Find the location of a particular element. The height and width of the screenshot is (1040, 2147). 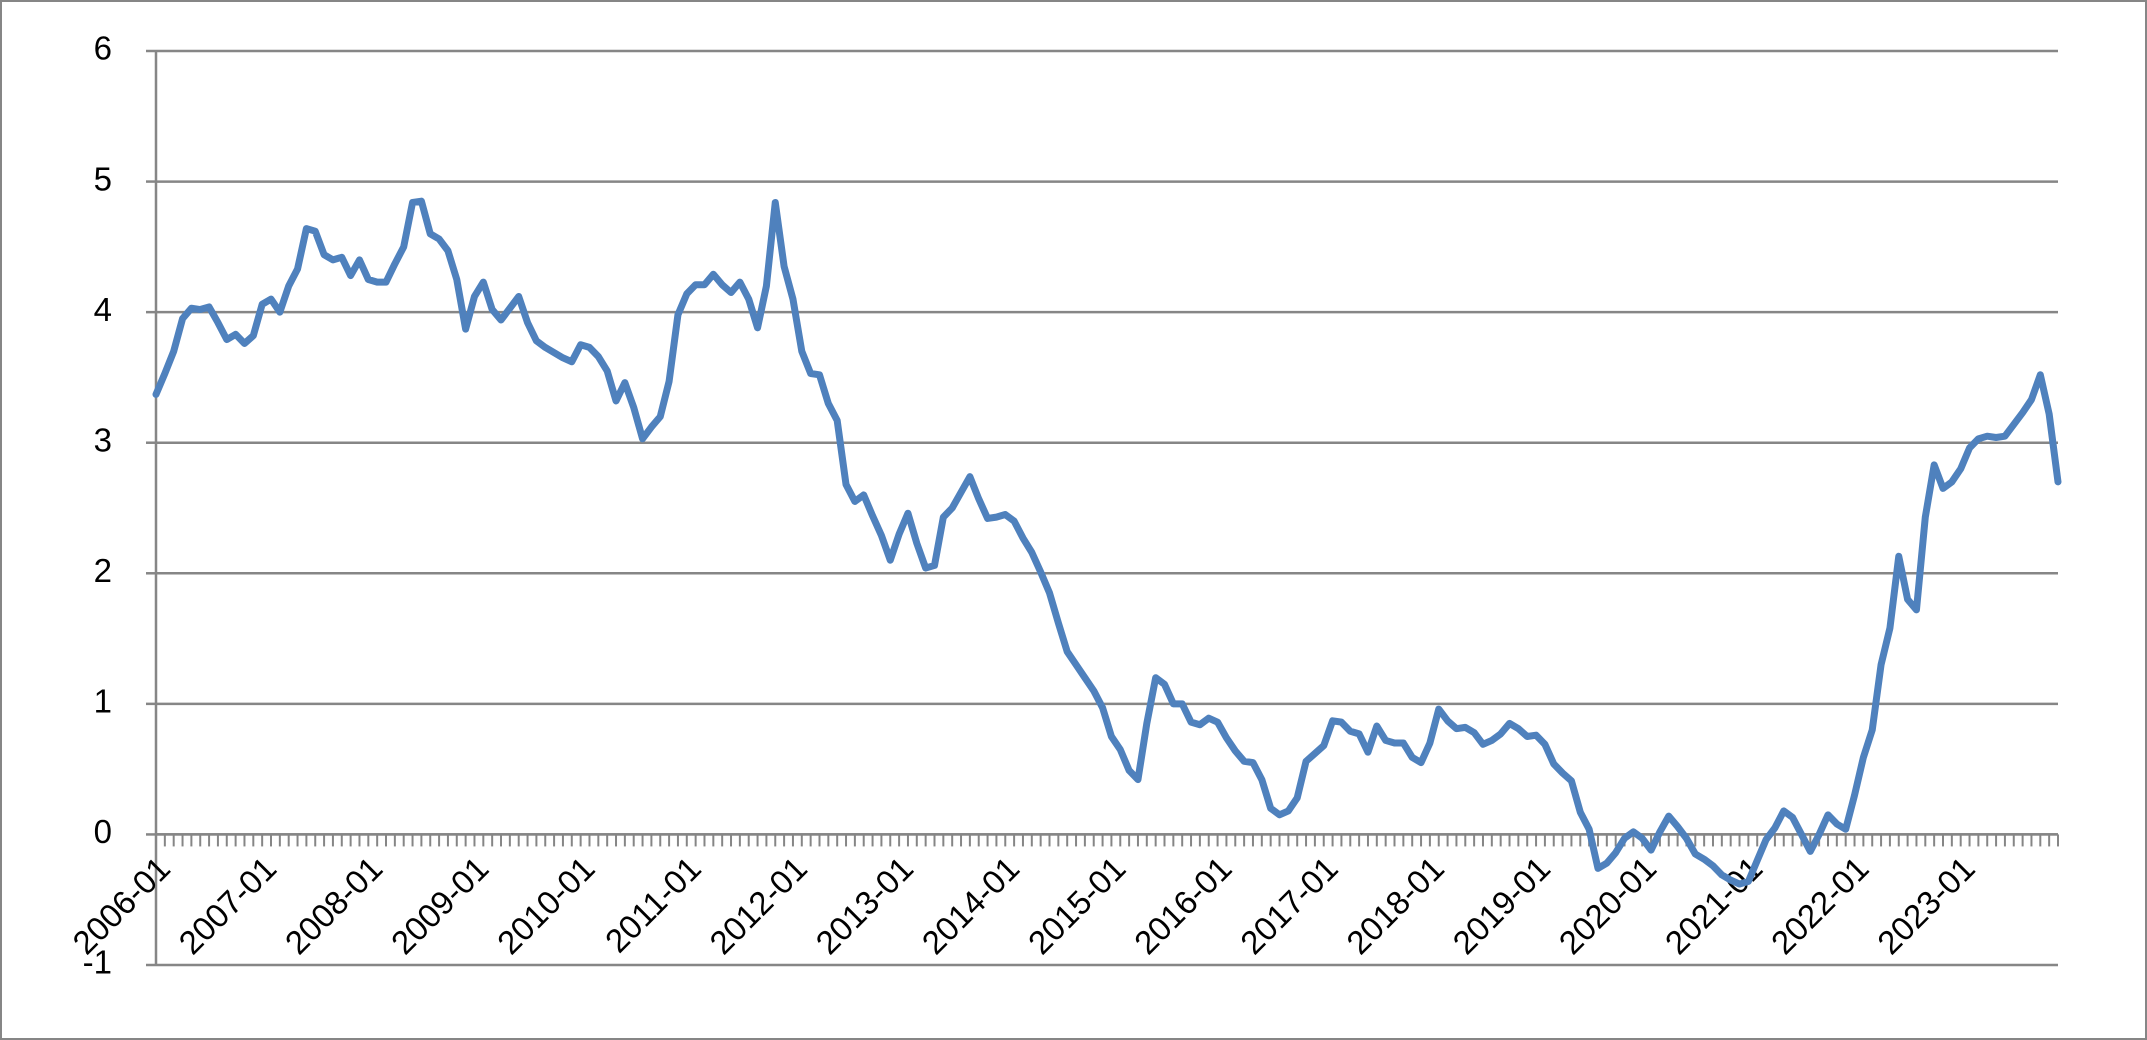

y-tick-label: -1 is located at coordinates (97, 962).